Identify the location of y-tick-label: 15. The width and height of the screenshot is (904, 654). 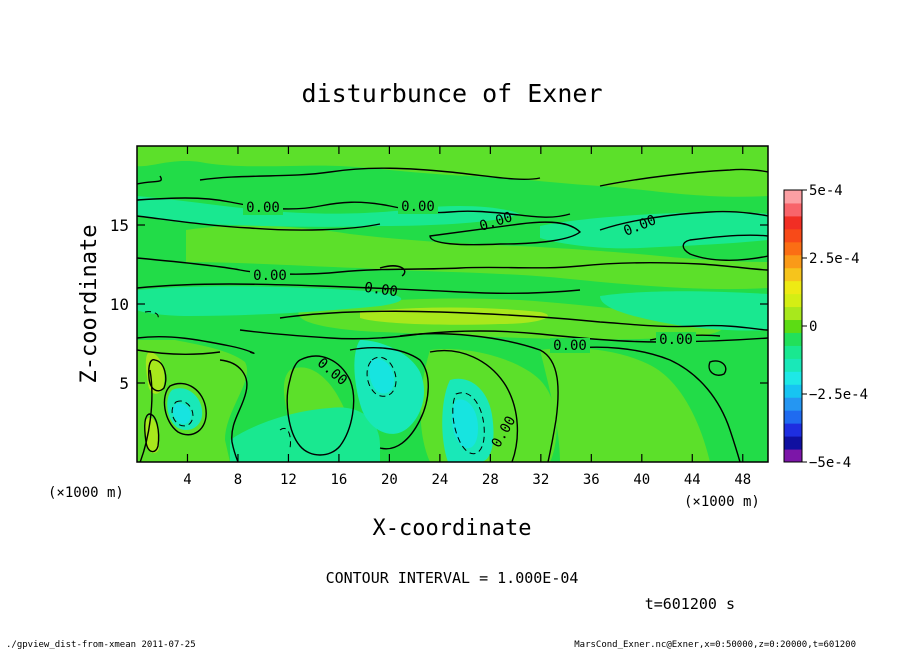
(119, 225).